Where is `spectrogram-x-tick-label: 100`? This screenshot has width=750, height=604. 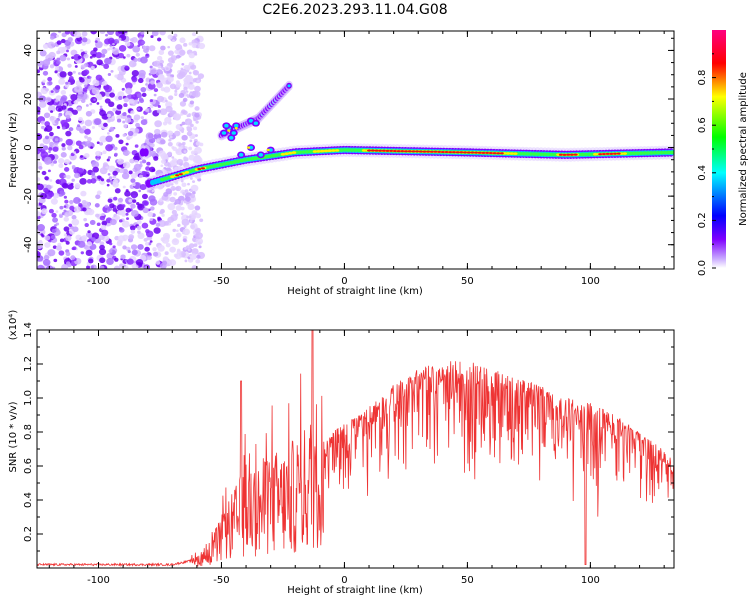
spectrogram-x-tick-label: 100 is located at coordinates (590, 281).